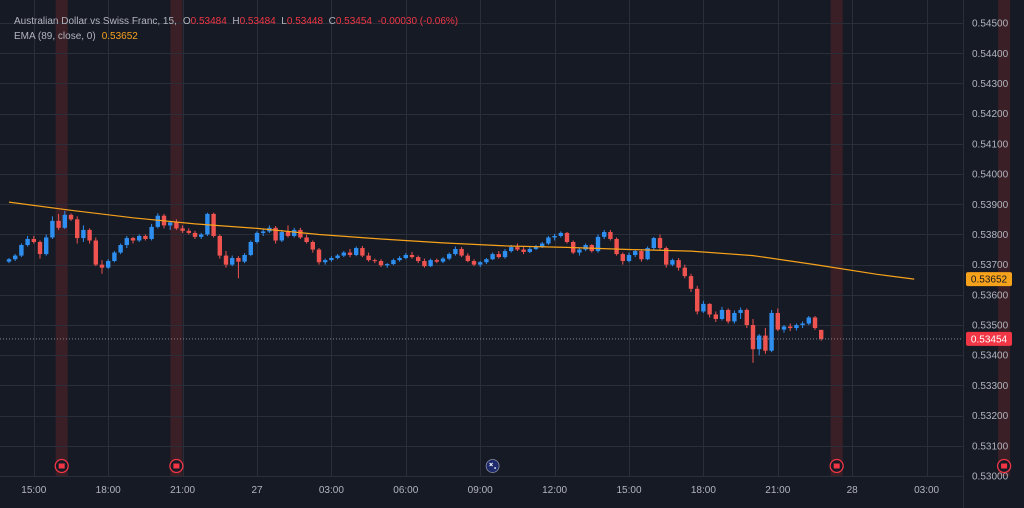  Describe the element at coordinates (405, 490) in the screenshot. I see `time-tick-label: 06:00` at that location.